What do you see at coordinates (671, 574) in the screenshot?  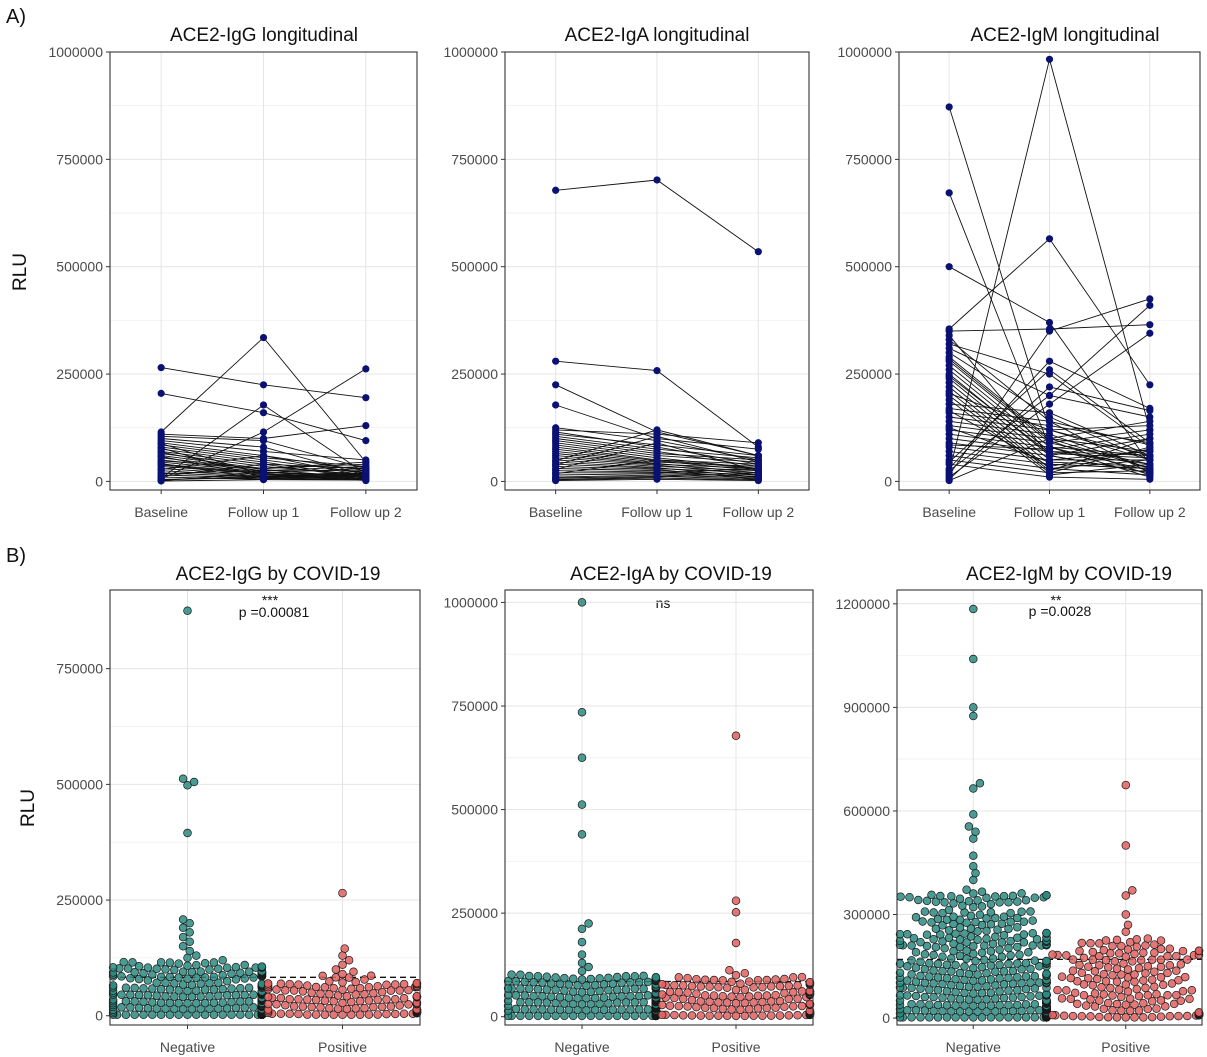 I see `chart-title: ACE2-IgA by COVID-19` at bounding box center [671, 574].